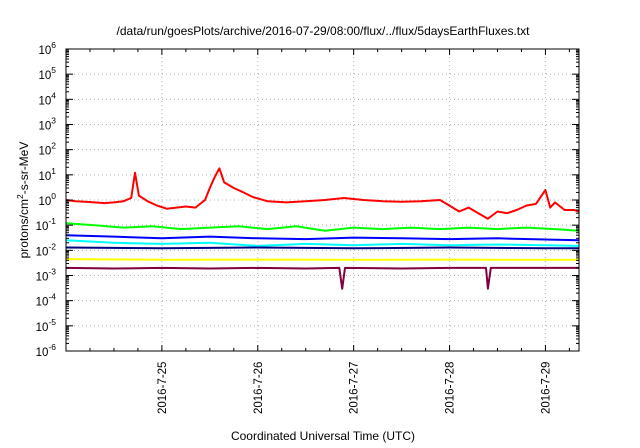 This screenshot has height=448, width=640. I want to click on x-tick-label: 2016-7-27, so click(355, 388).